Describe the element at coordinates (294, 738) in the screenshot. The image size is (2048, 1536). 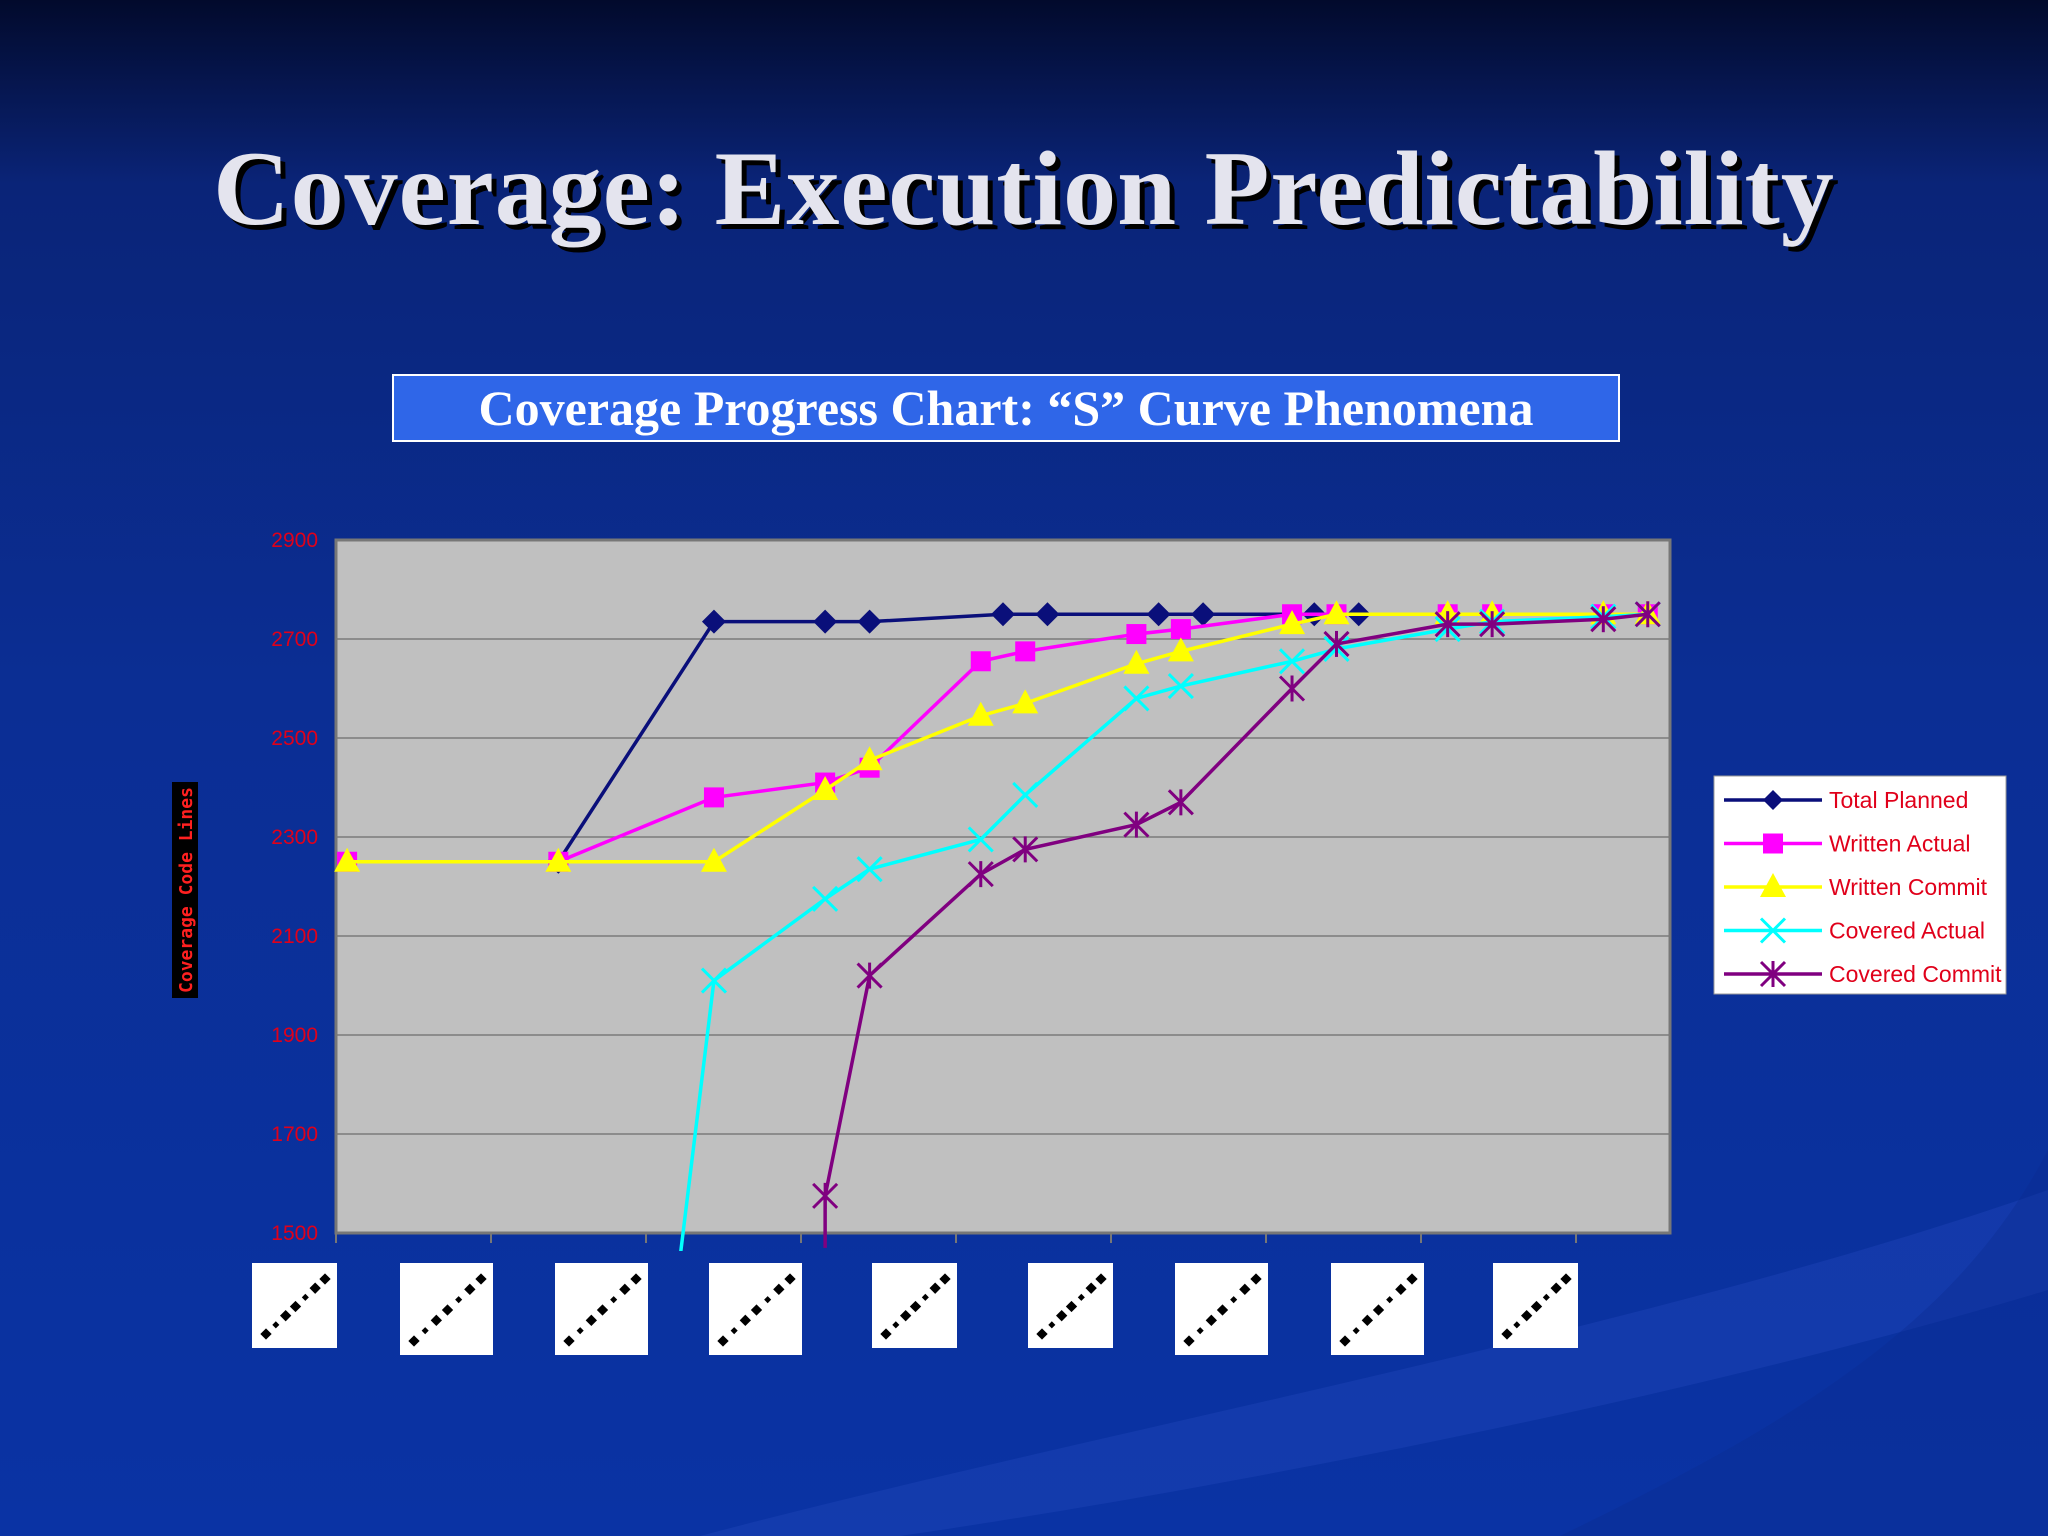
I see `y-tick-label: 2500` at that location.